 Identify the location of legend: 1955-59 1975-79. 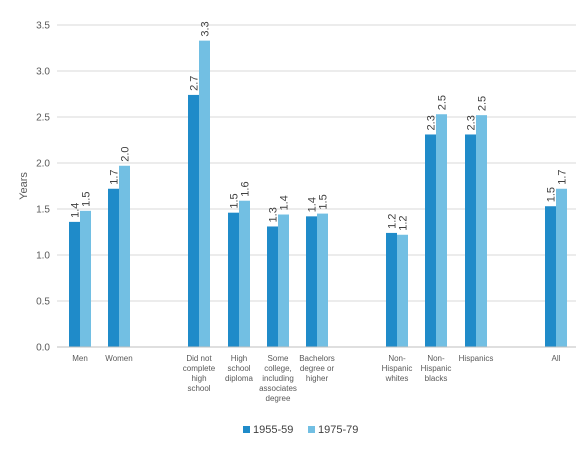
(300, 430).